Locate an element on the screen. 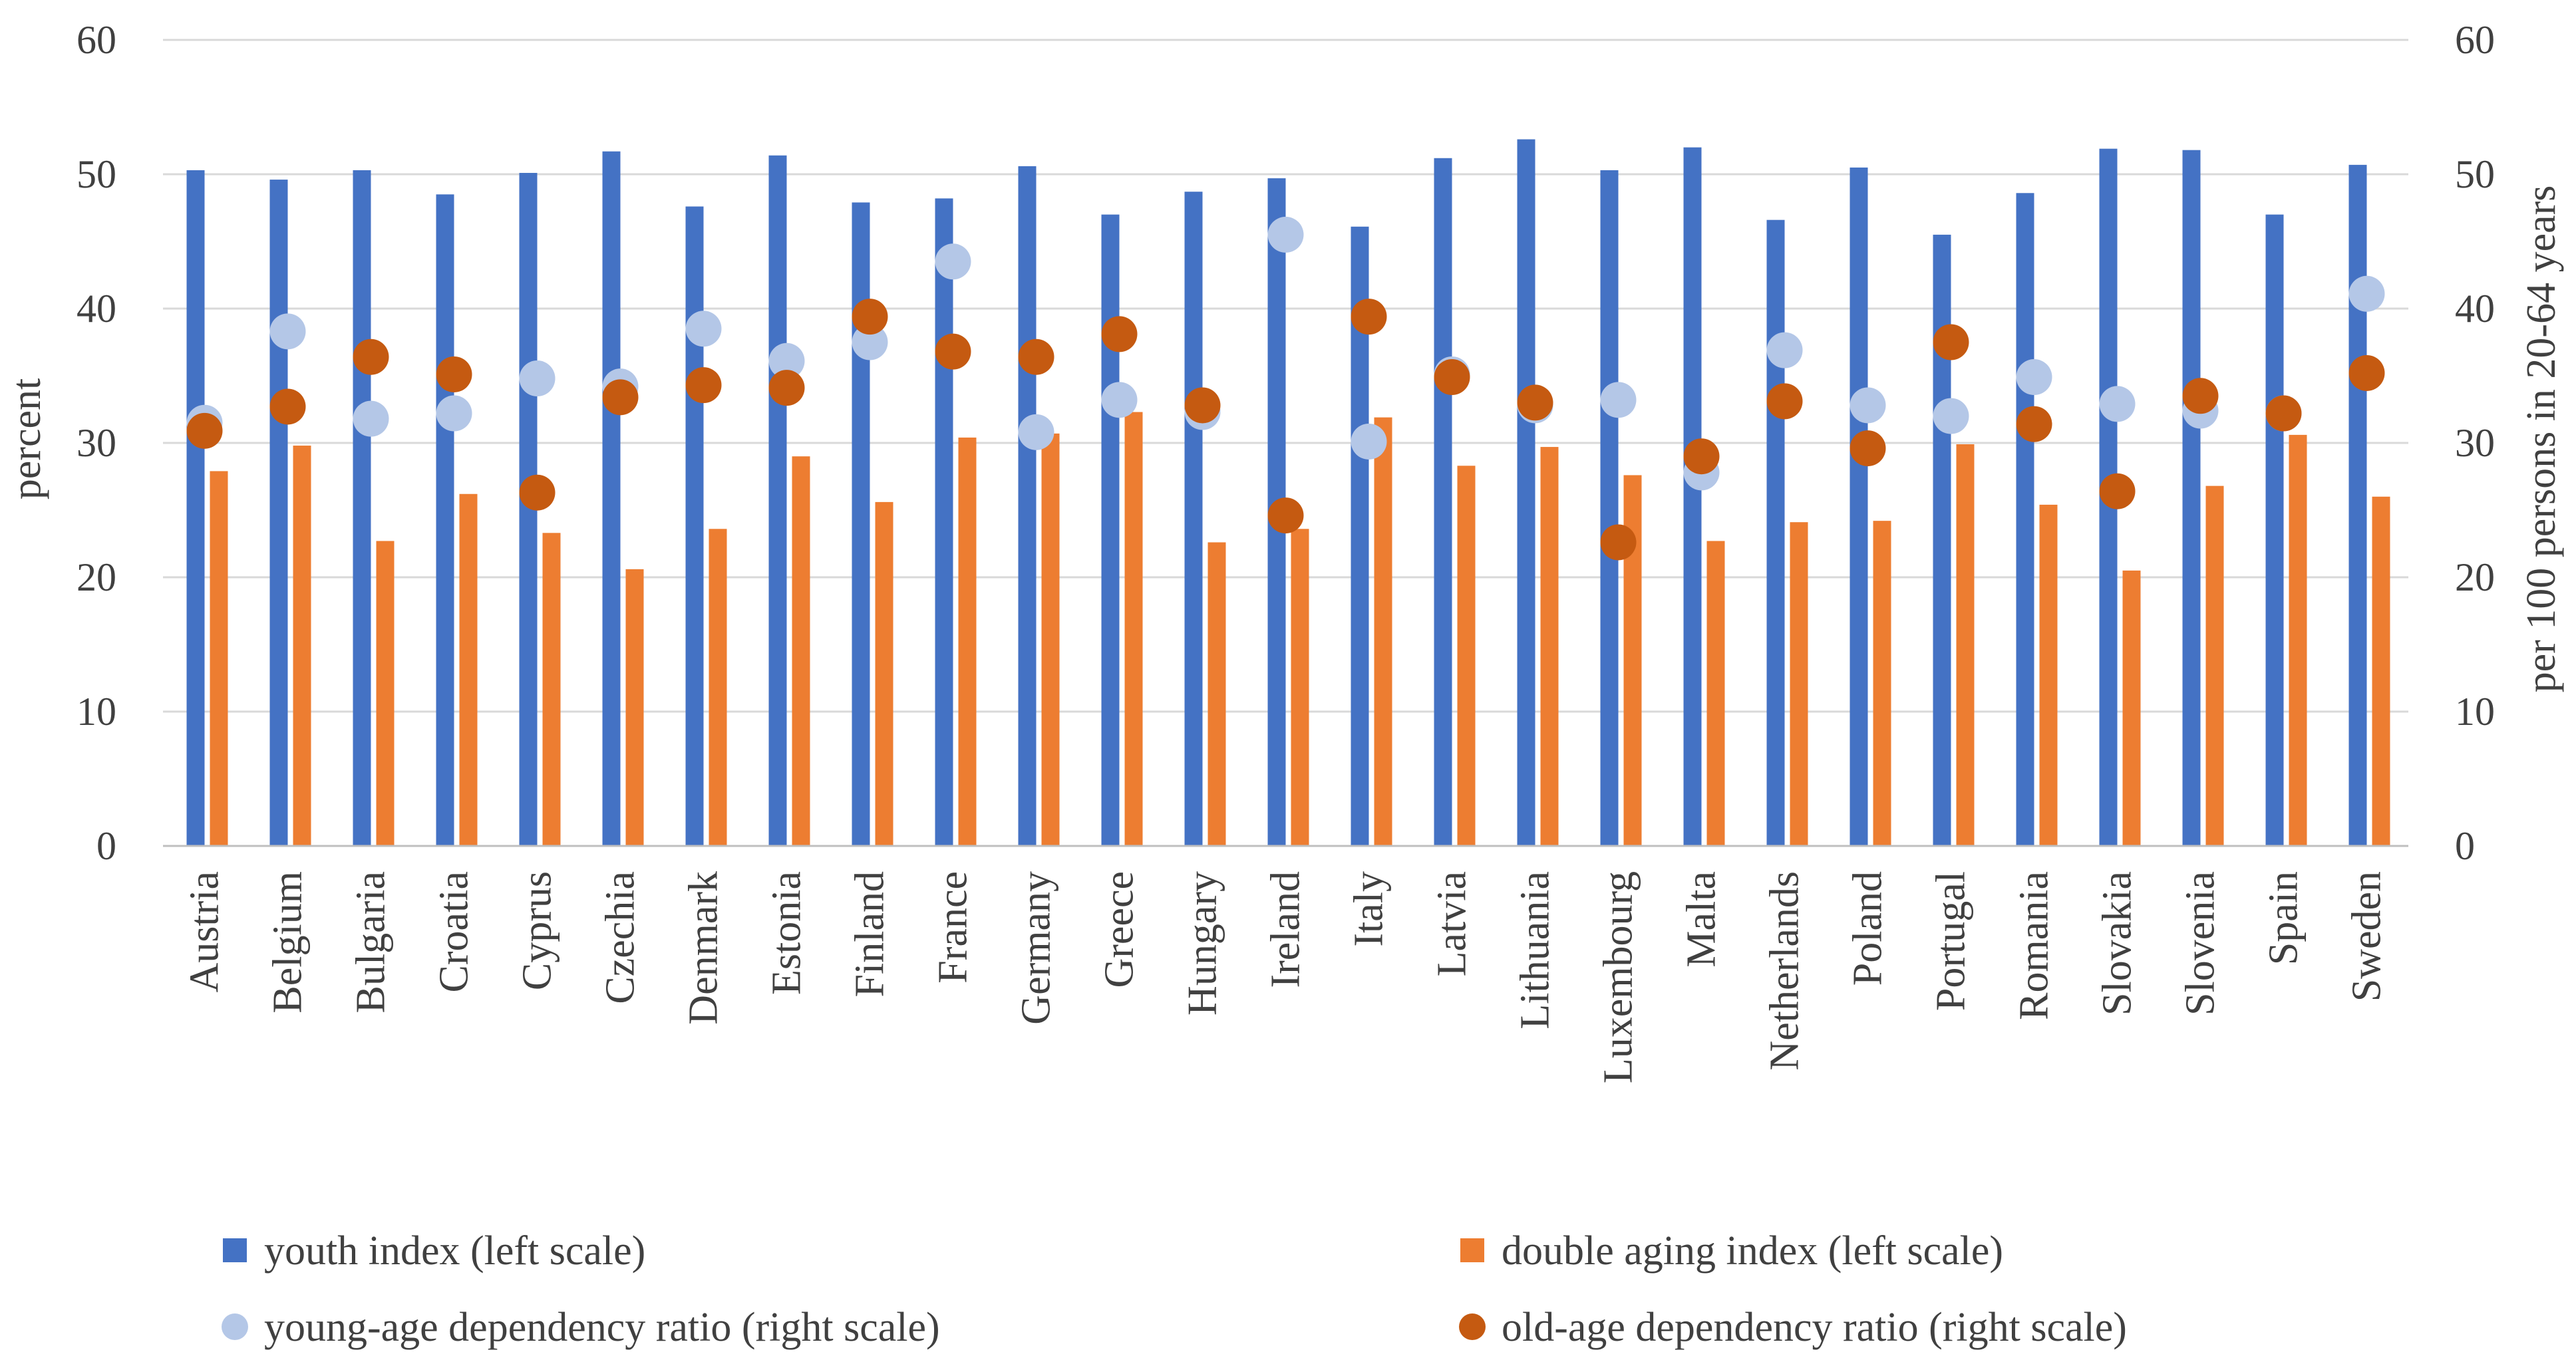 This screenshot has height=1368, width=2576. y-tick-label: 40 is located at coordinates (96, 309).